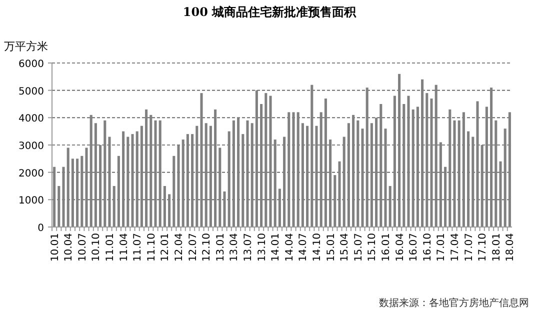  Describe the element at coordinates (55, 247) in the screenshot. I see `x-tick-label: 10.01` at that location.